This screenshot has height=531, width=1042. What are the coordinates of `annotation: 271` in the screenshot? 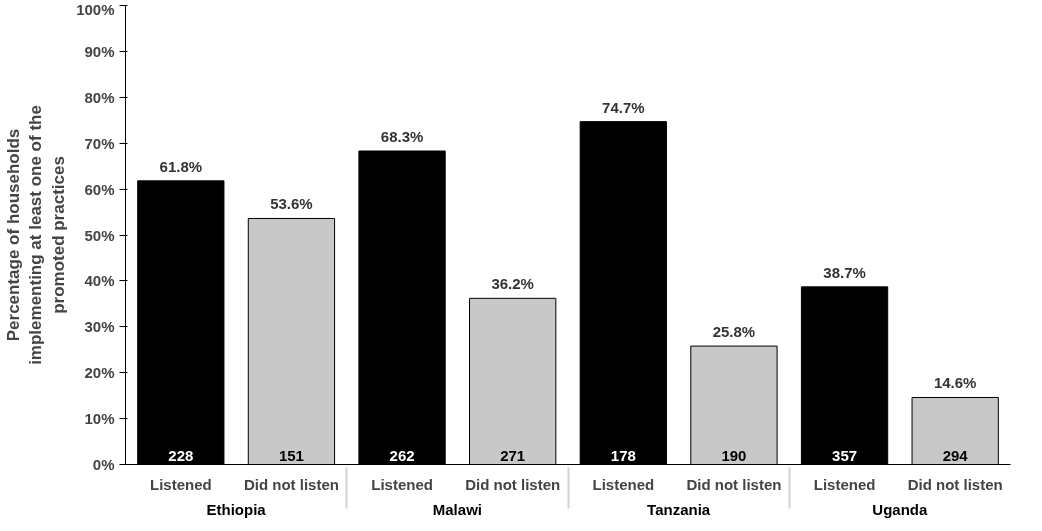 It's located at (513, 455).